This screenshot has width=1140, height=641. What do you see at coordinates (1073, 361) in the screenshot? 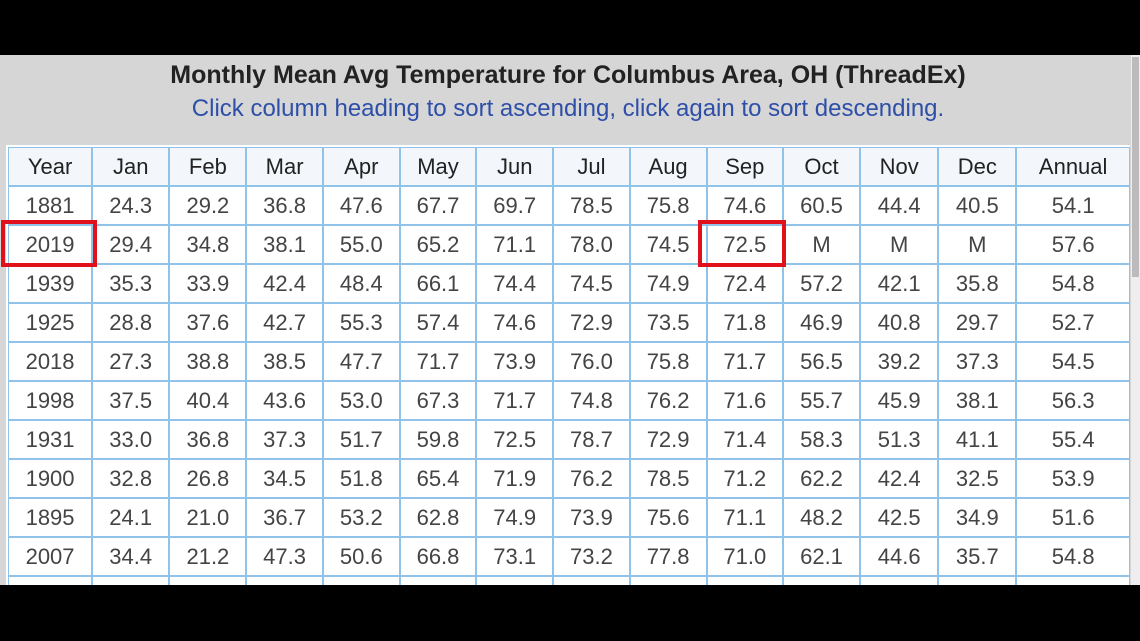
I see `value-cell: 54.5` at bounding box center [1073, 361].